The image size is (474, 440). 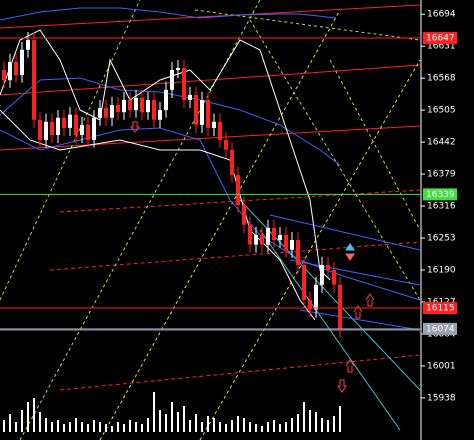 I want to click on price-label: 16339, so click(x=440, y=195).